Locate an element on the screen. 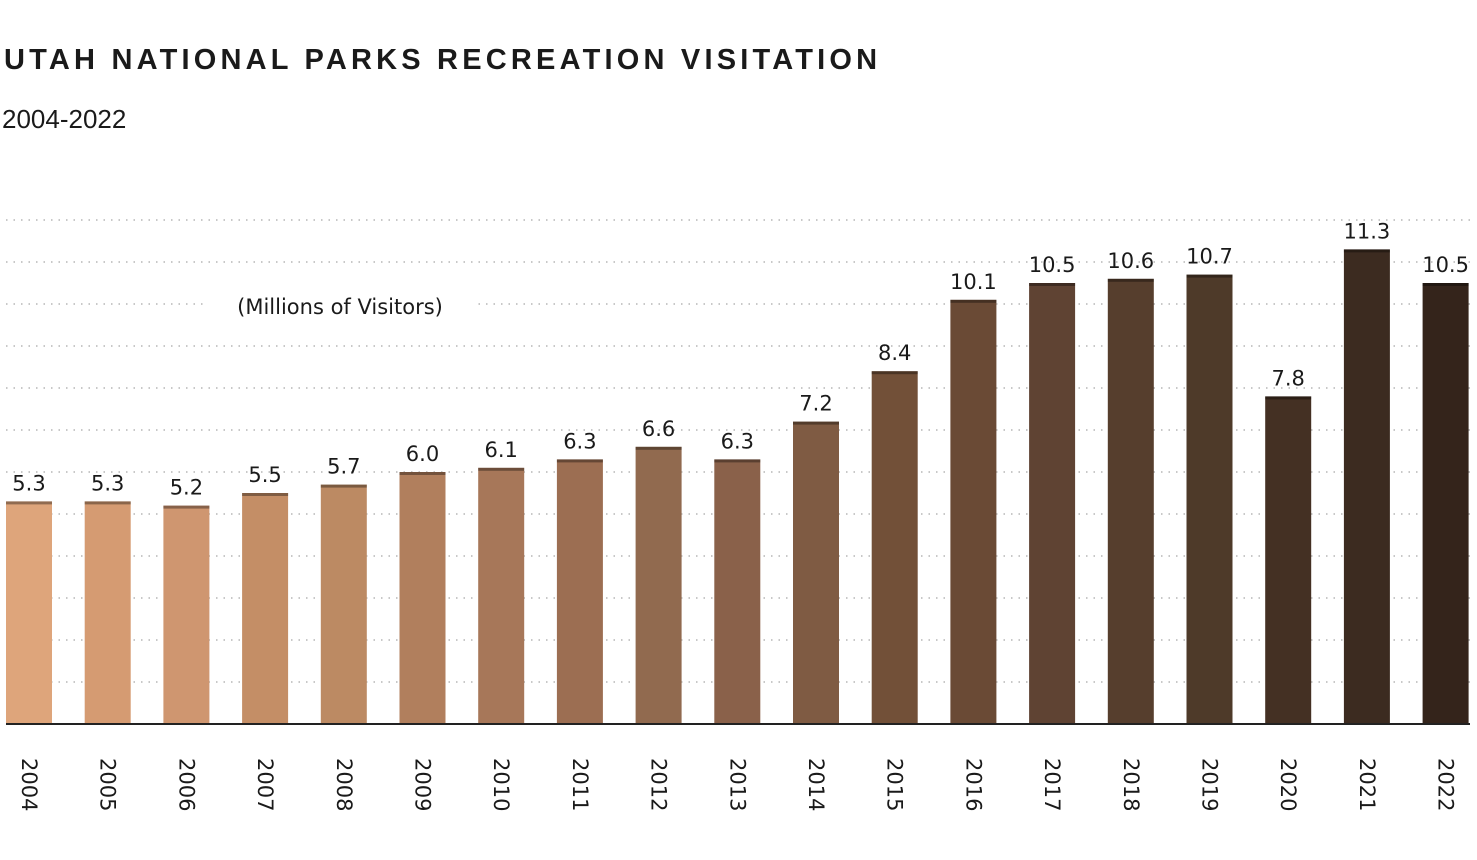 The height and width of the screenshot is (860, 1477). bar-2014 is located at coordinates (816, 572).